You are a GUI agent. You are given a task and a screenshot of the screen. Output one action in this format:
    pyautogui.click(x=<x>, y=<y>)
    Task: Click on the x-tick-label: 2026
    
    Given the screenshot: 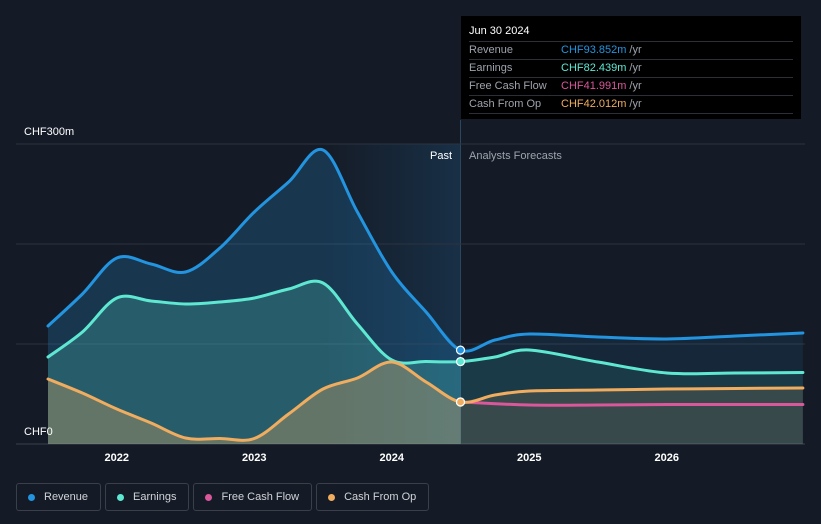 What is the action you would take?
    pyautogui.click(x=666, y=458)
    